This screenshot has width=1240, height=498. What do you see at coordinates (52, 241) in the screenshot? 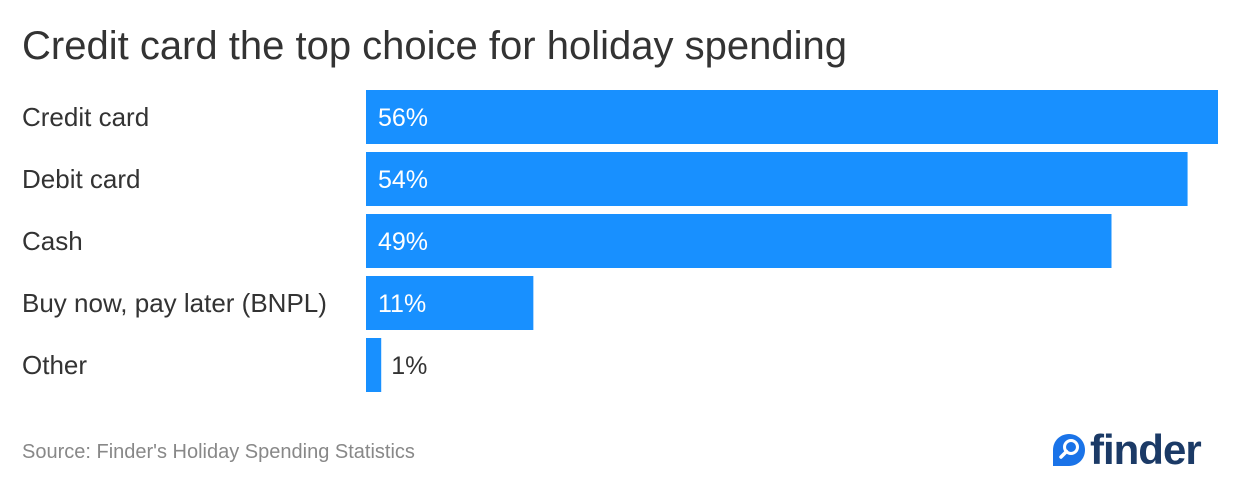
I see `category-label: Cash` at bounding box center [52, 241].